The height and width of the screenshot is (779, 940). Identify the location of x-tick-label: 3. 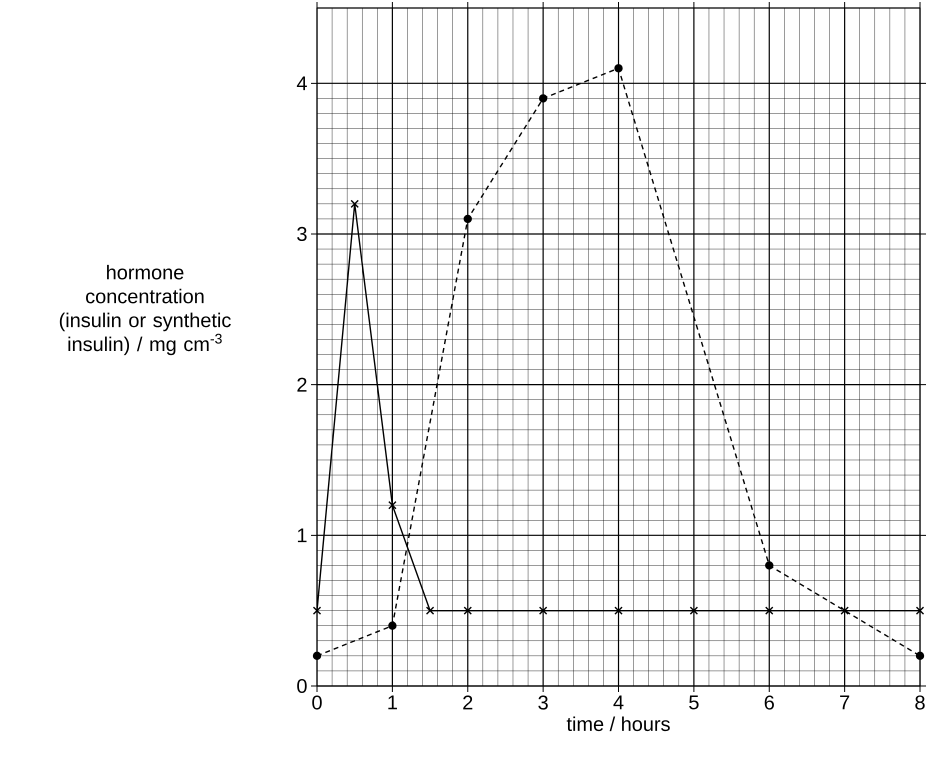
(543, 703).